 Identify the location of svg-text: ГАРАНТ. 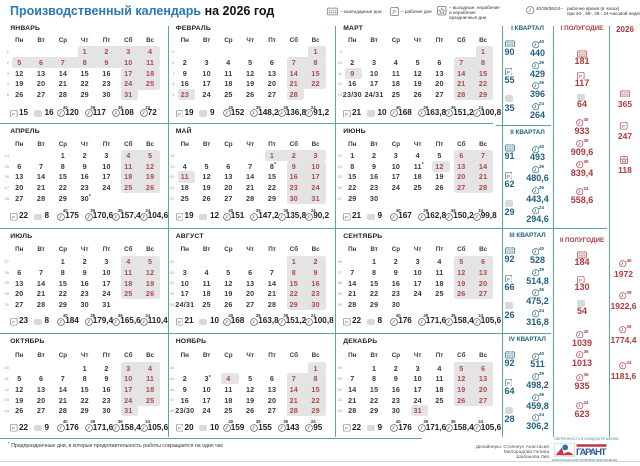
(591, 452).